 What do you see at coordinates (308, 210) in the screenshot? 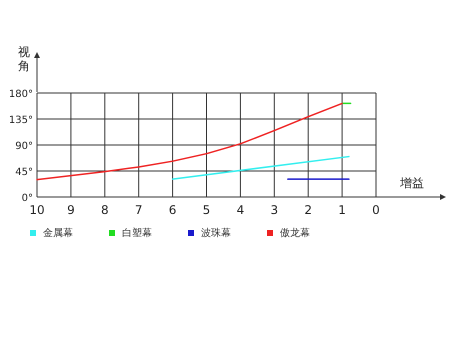
I see `x-tick-label: 2` at bounding box center [308, 210].